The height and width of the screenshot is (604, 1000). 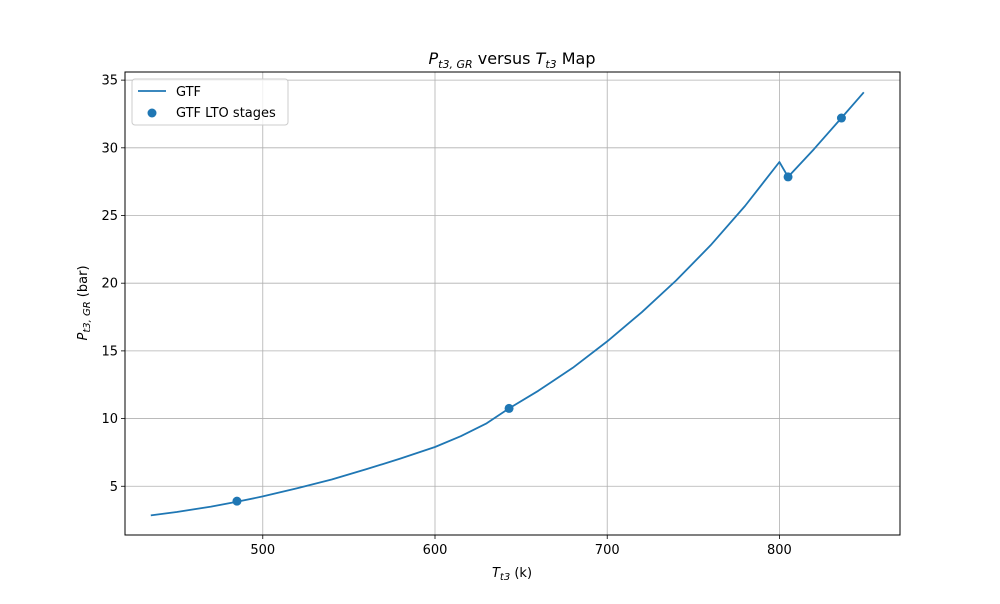 I want to click on y-tick-label: 5, so click(x=114, y=487).